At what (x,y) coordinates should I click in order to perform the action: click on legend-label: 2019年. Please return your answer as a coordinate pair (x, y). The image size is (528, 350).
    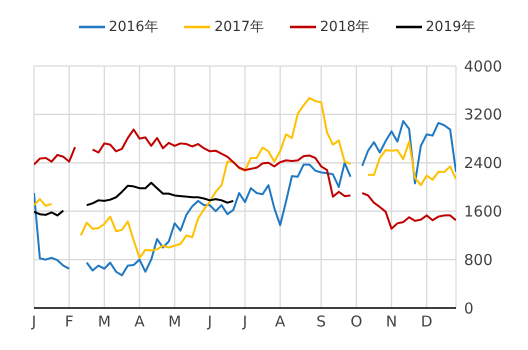
    Looking at the image, I should click on (451, 27).